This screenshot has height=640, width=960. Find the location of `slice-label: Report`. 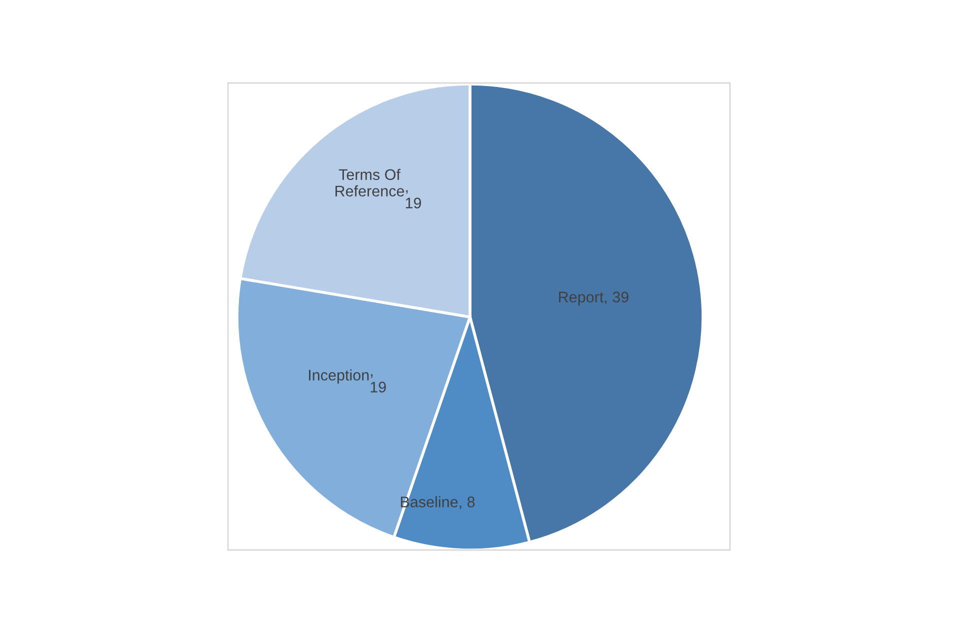

slice-label: Report is located at coordinates (581, 299).